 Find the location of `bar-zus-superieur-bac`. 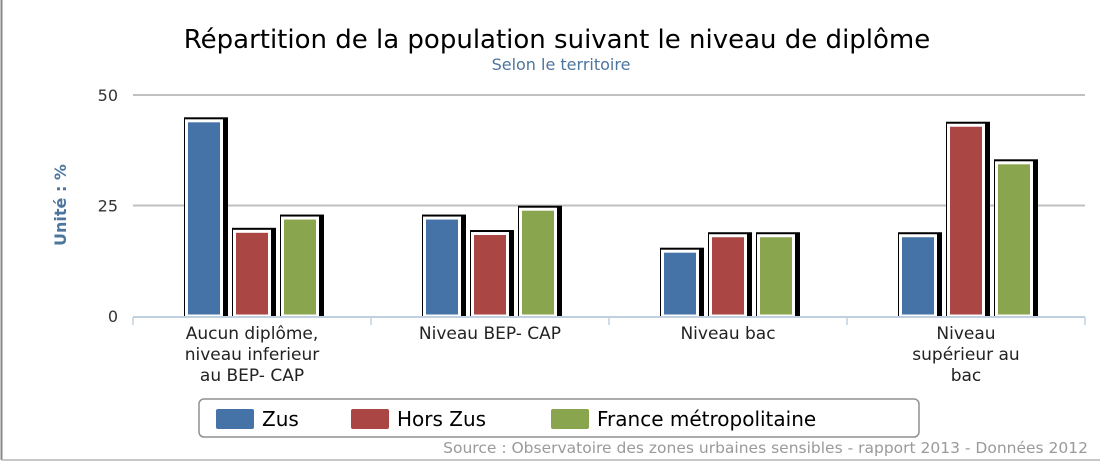

bar-zus-superieur-bac is located at coordinates (920, 275).